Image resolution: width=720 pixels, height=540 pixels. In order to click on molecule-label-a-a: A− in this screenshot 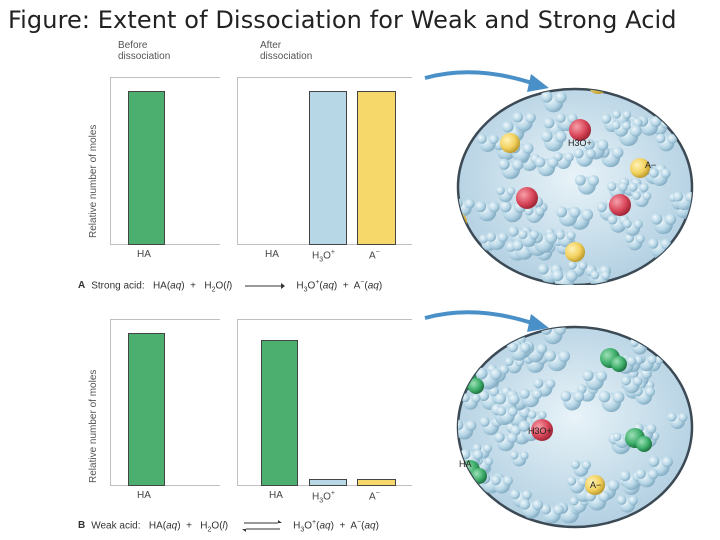, I will do `click(650, 165)`.